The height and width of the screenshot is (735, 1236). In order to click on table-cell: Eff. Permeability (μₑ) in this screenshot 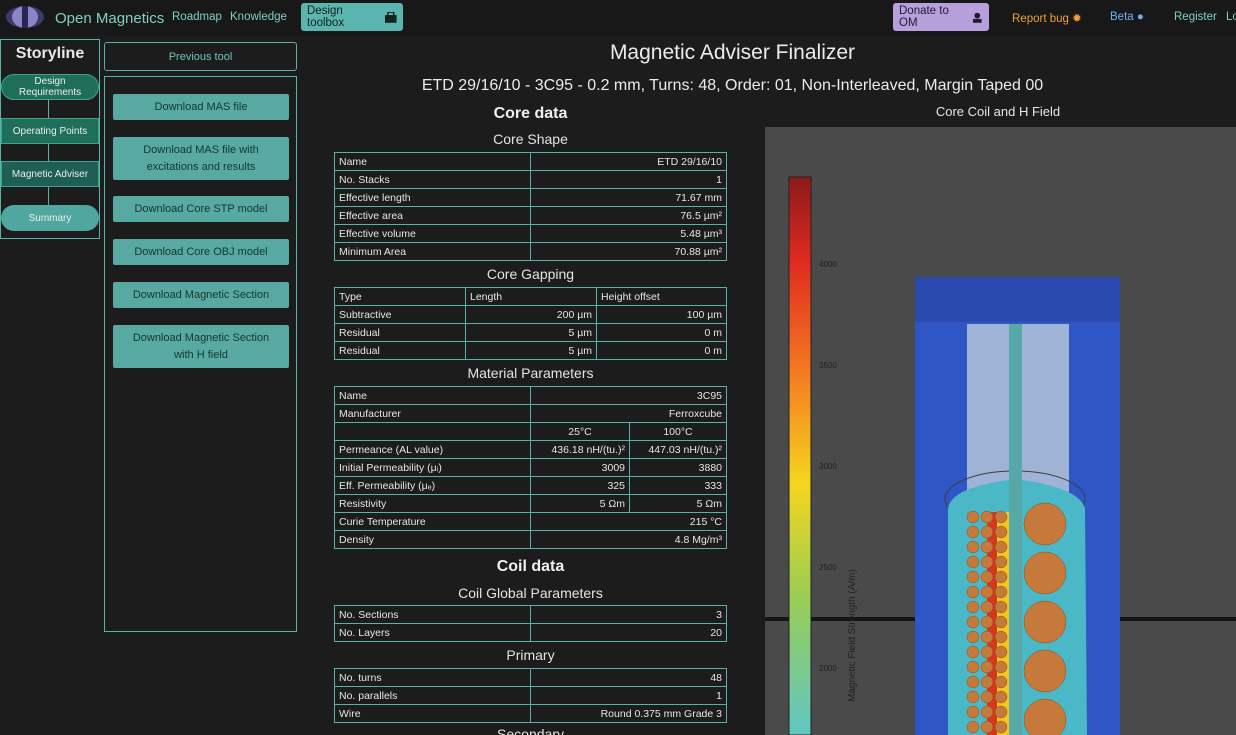, I will do `click(432, 485)`.